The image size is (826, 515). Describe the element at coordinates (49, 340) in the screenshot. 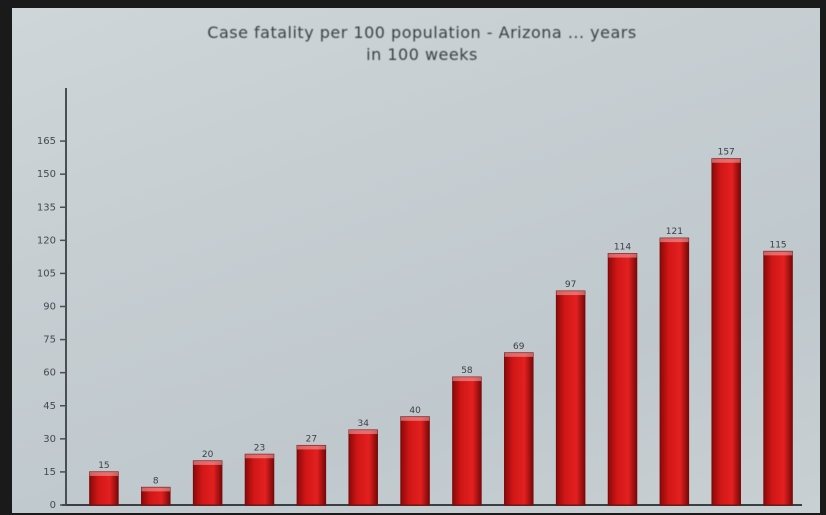

I see `y-tick-label: 75` at that location.